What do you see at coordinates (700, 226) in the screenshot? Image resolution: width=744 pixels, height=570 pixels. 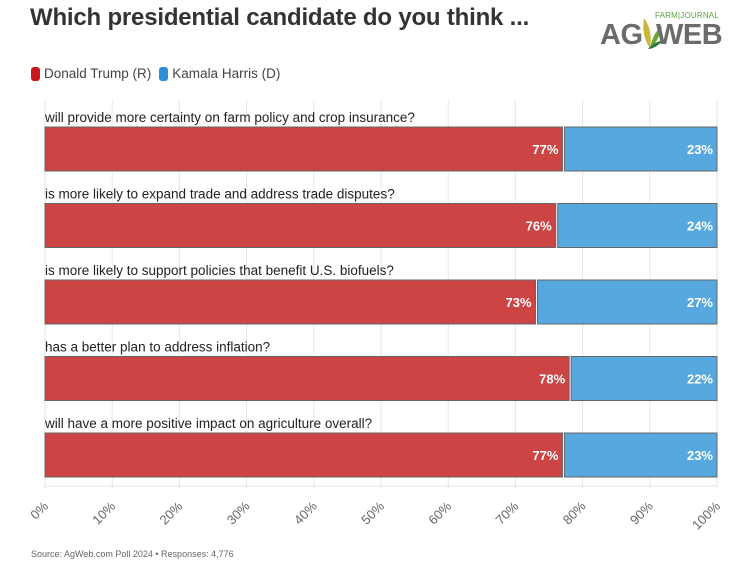 I see `value-label: 24%` at bounding box center [700, 226].